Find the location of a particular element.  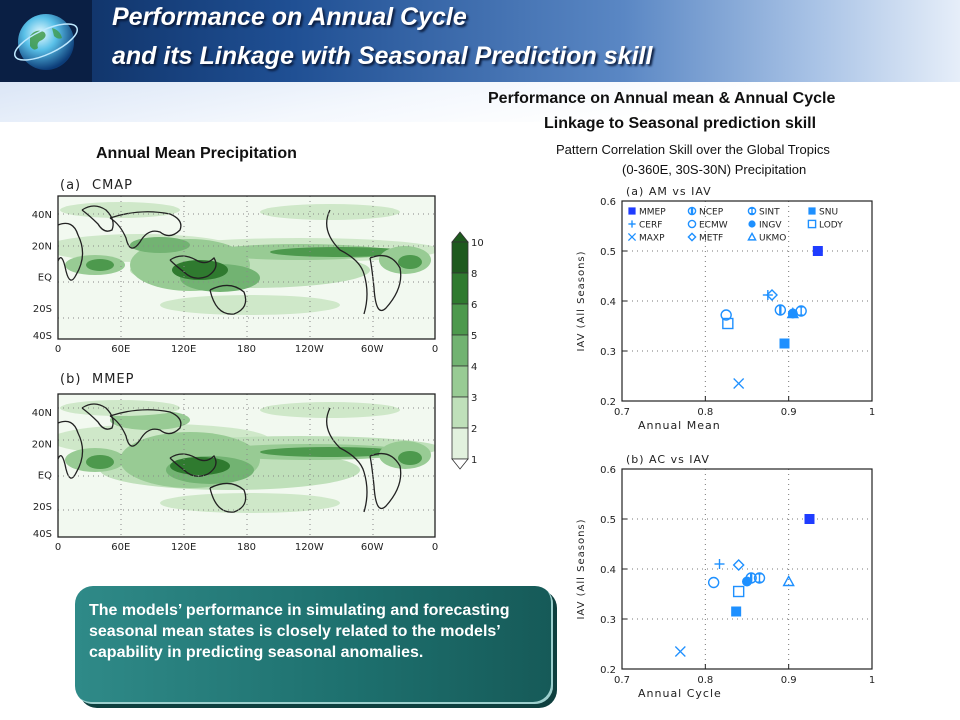

map-a-panel-label: (a) is located at coordinates (70, 185).